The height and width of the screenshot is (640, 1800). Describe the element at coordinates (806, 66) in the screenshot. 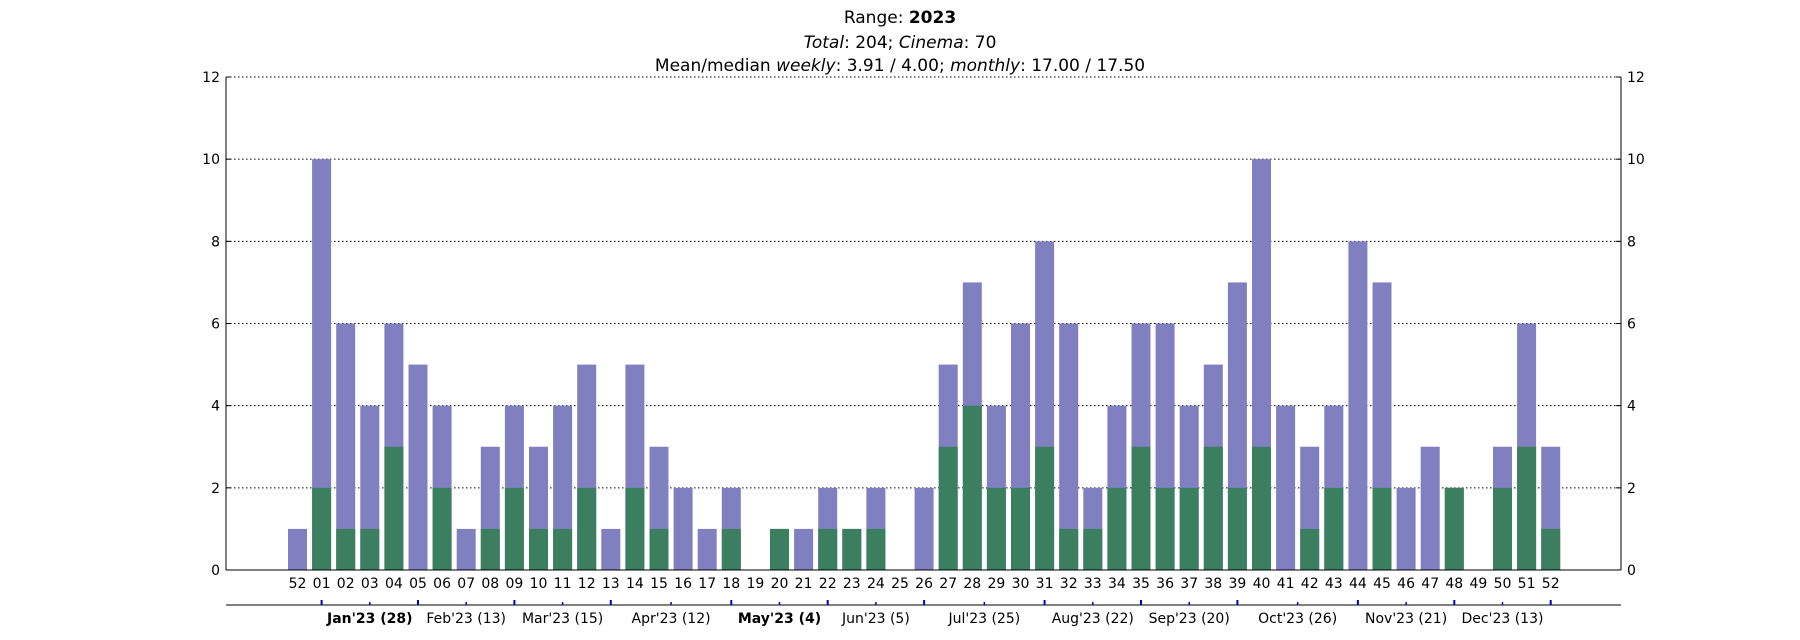

I see `title-weekly-label: weekly` at that location.